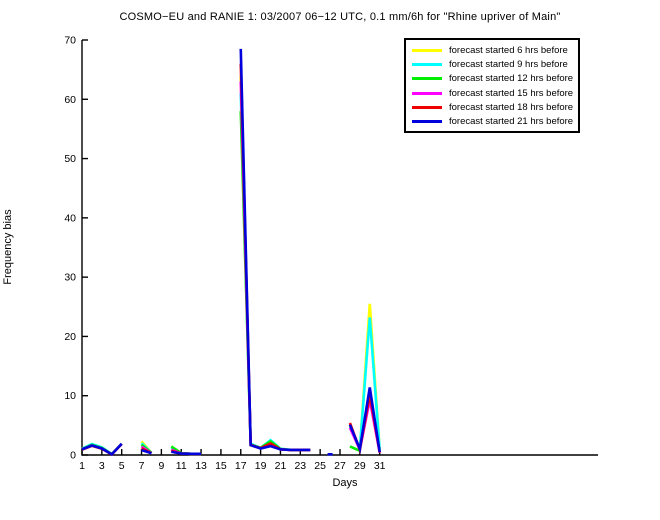 The height and width of the screenshot is (520, 660). I want to click on x-tick-label: 23, so click(300, 466).